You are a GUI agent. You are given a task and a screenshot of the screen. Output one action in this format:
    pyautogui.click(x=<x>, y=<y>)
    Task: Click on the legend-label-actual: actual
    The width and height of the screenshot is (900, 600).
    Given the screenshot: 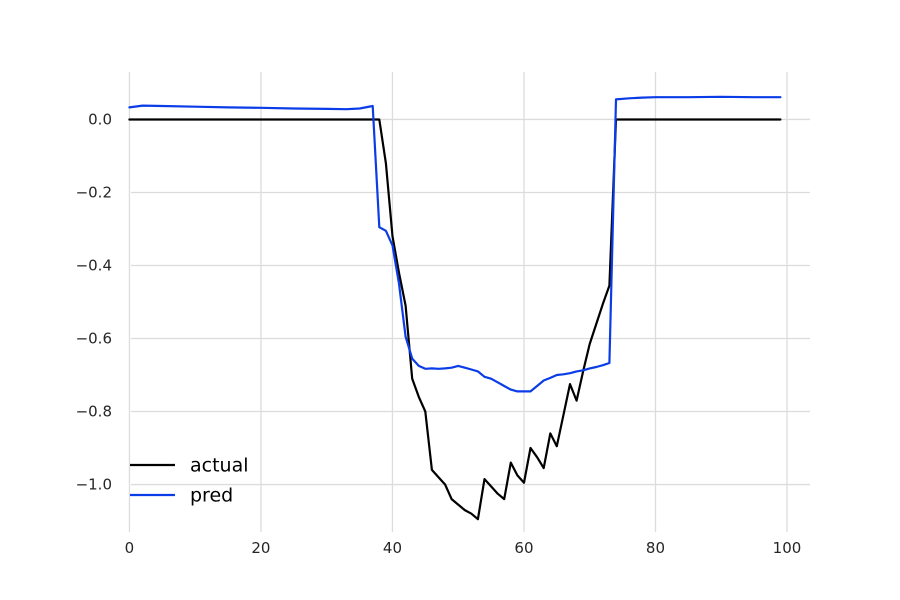 What is the action you would take?
    pyautogui.click(x=219, y=466)
    